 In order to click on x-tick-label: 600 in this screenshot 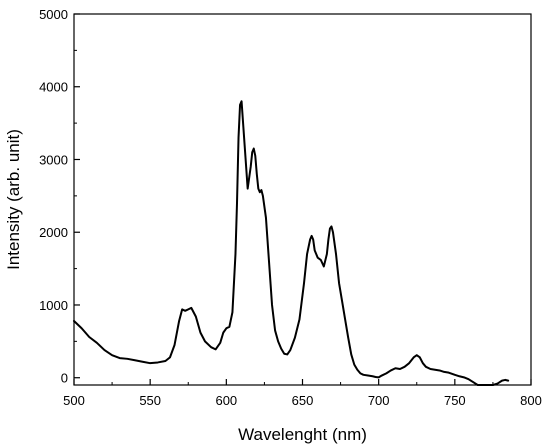, I will do `click(226, 400)`.